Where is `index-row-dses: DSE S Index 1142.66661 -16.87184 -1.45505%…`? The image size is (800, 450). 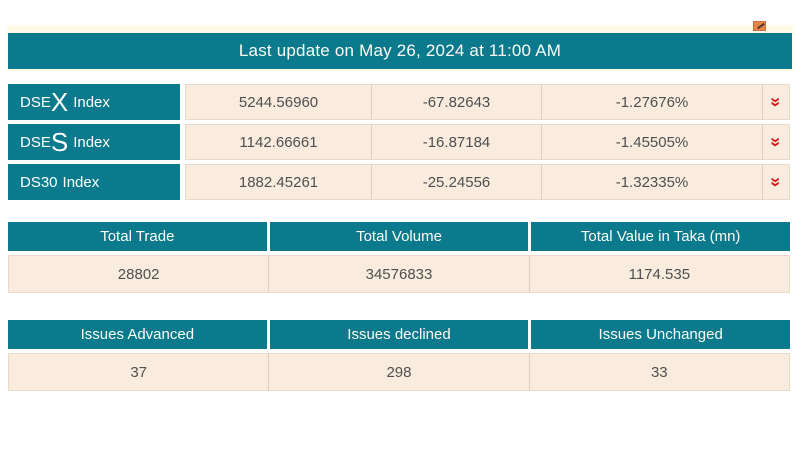 index-row-dses: DSE S Index 1142.66661 -16.87184 -1.45505%… is located at coordinates (399, 142).